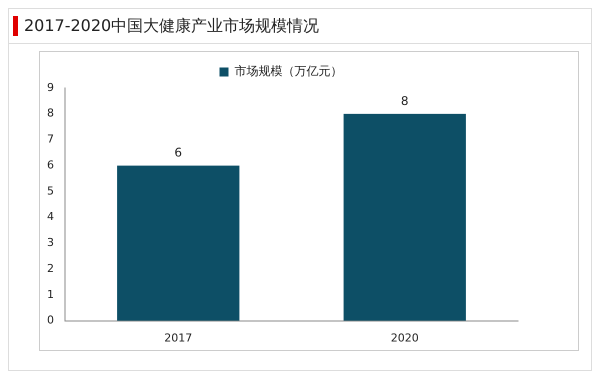 Image resolution: width=600 pixels, height=379 pixels. I want to click on y-tick-label: 3, so click(50, 243).